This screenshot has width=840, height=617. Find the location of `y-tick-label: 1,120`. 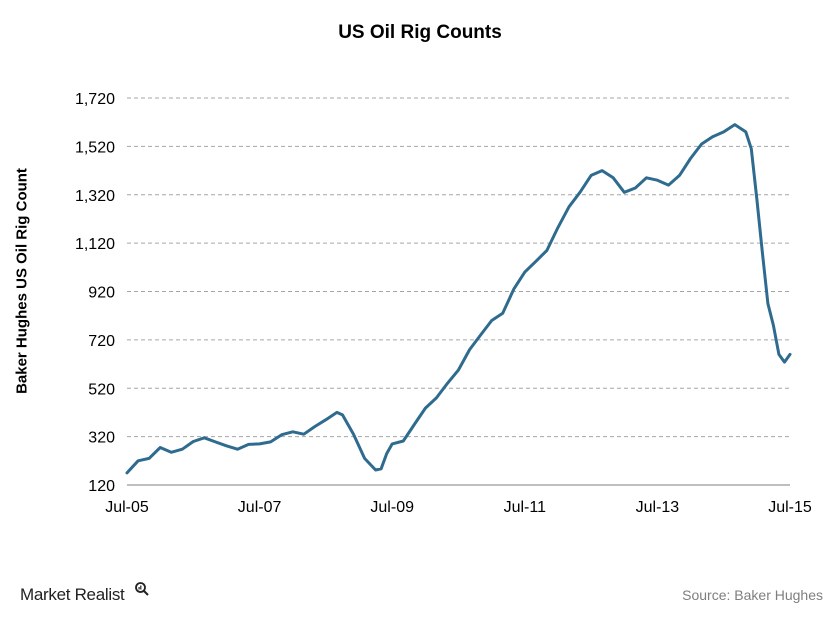

y-tick-label: 1,120 is located at coordinates (95, 244).